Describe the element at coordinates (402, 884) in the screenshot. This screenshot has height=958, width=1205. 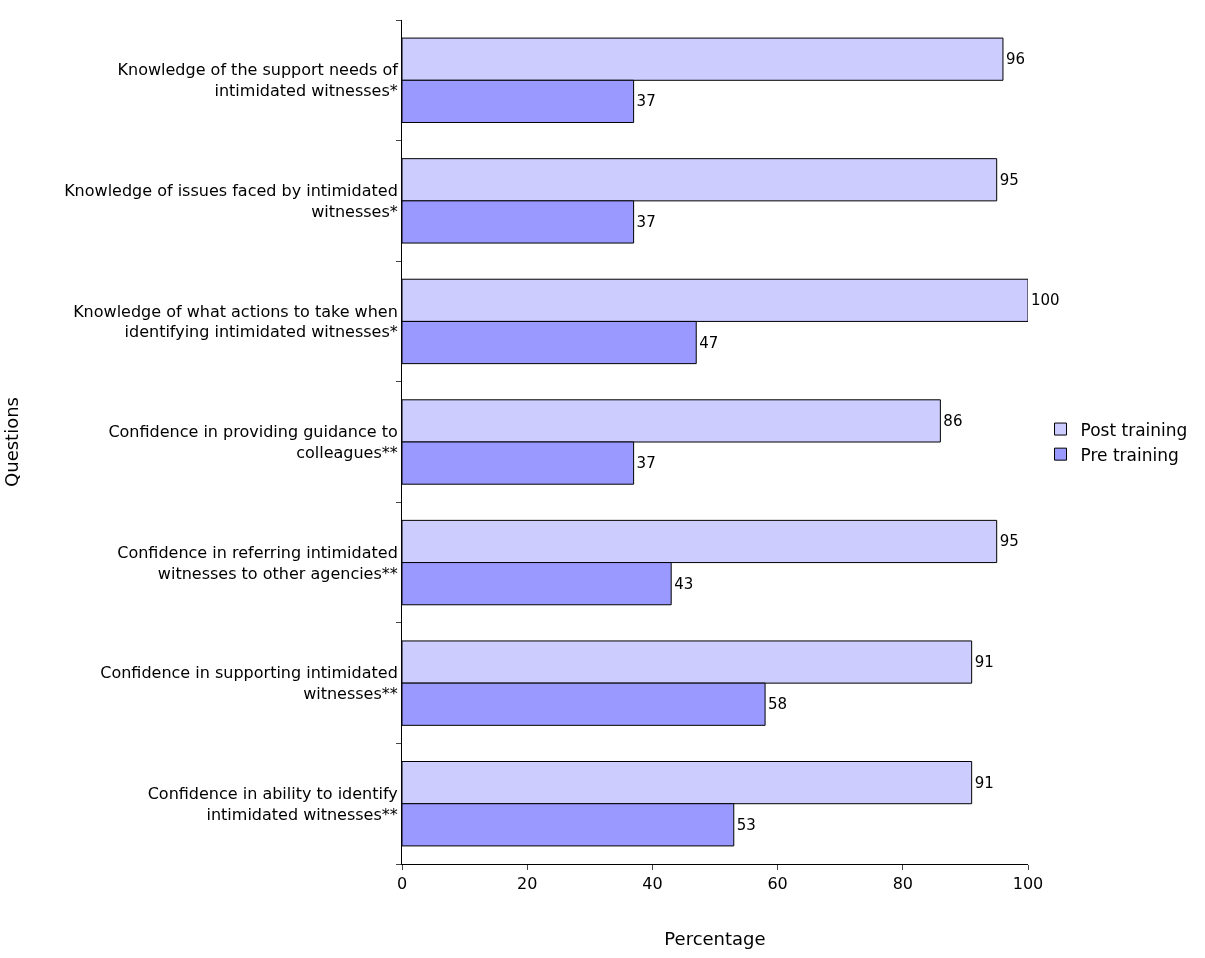
I see `x-tick-label: 0` at that location.